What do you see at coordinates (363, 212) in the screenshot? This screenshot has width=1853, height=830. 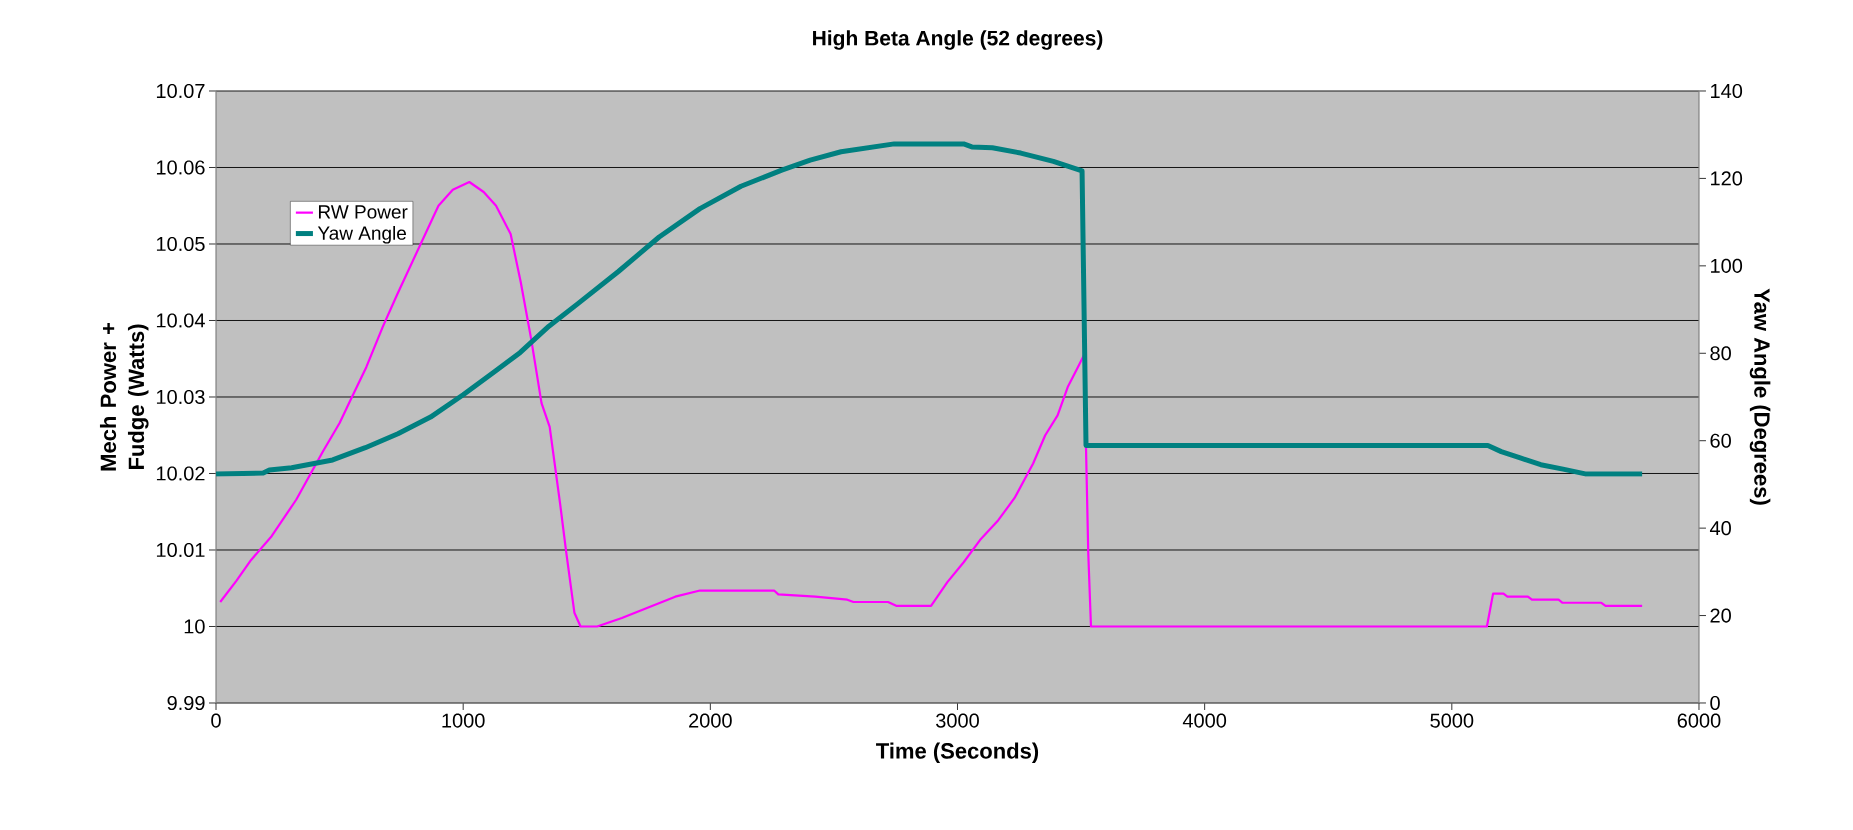 I see `legend-label: RW Power` at bounding box center [363, 212].